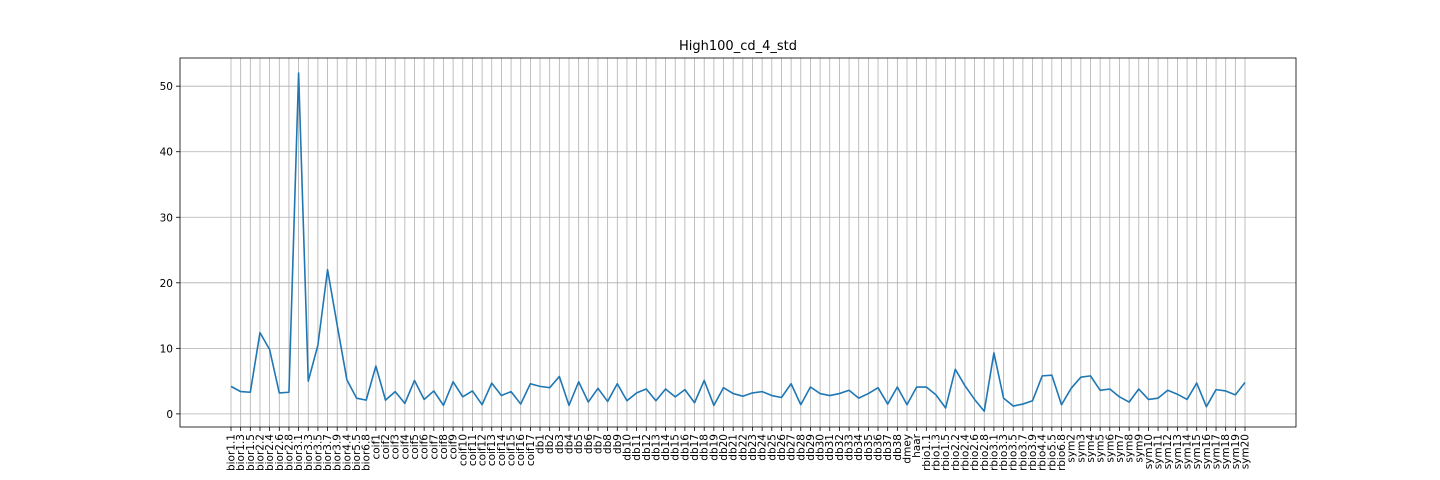  Describe the element at coordinates (1091, 448) in the screenshot. I see `x-tick-label: sym4` at that location.